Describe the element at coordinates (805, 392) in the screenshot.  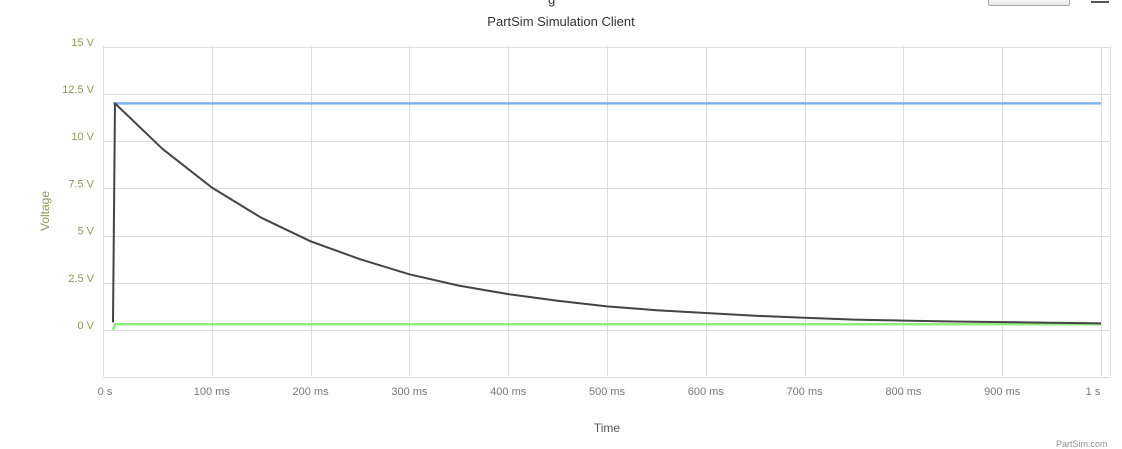
I see `x-tick-label: 700 ms` at that location.